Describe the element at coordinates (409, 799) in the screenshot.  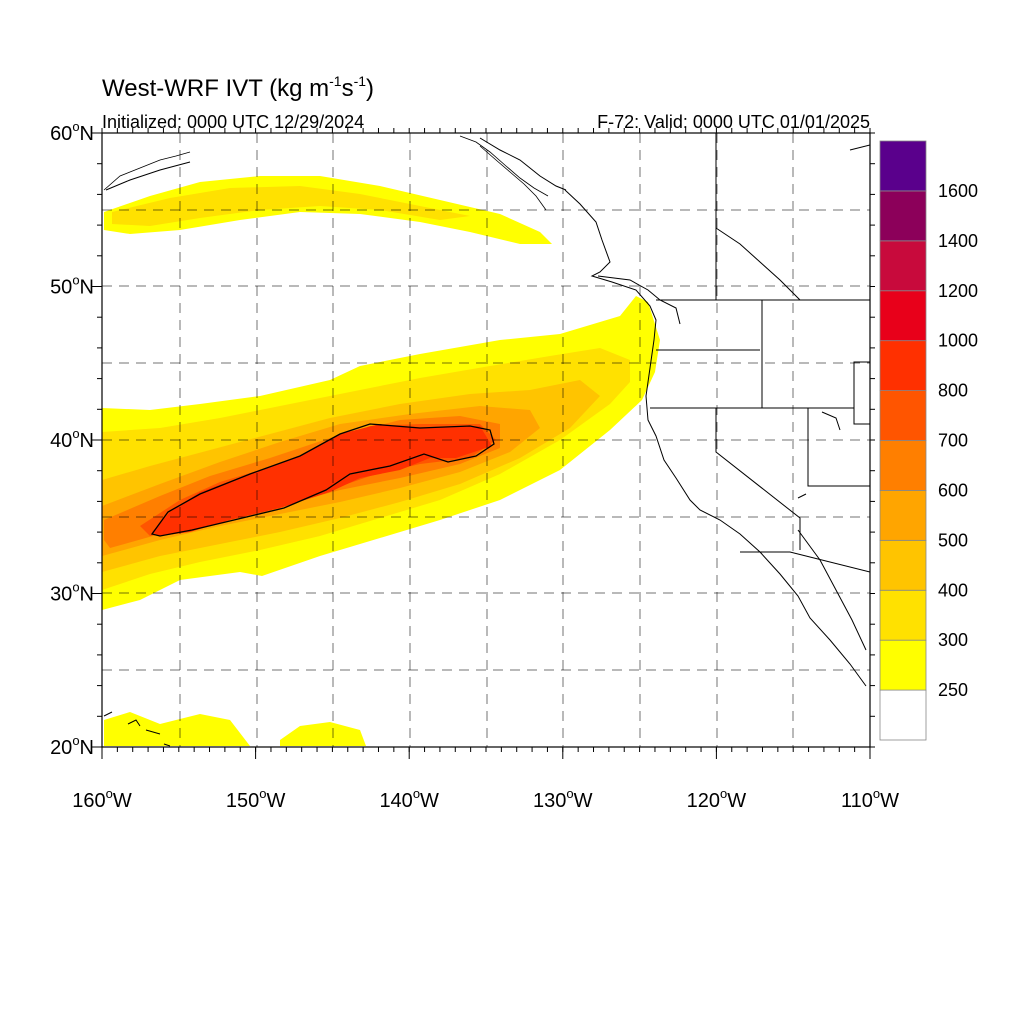
I see `lon-tick-label: 140oW` at that location.